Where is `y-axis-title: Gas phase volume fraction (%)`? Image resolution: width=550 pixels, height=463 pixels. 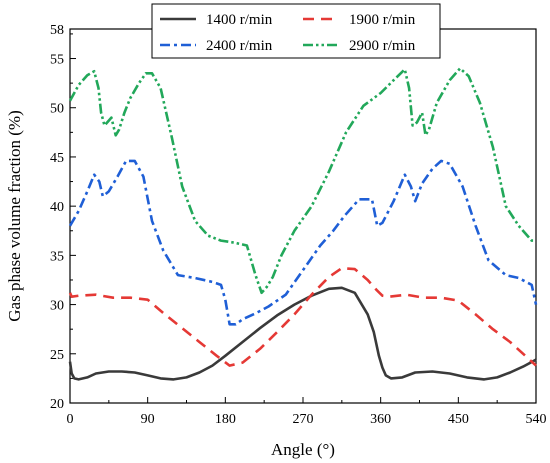 y-axis-title: Gas phase volume fraction (%) is located at coordinates (14, 215).